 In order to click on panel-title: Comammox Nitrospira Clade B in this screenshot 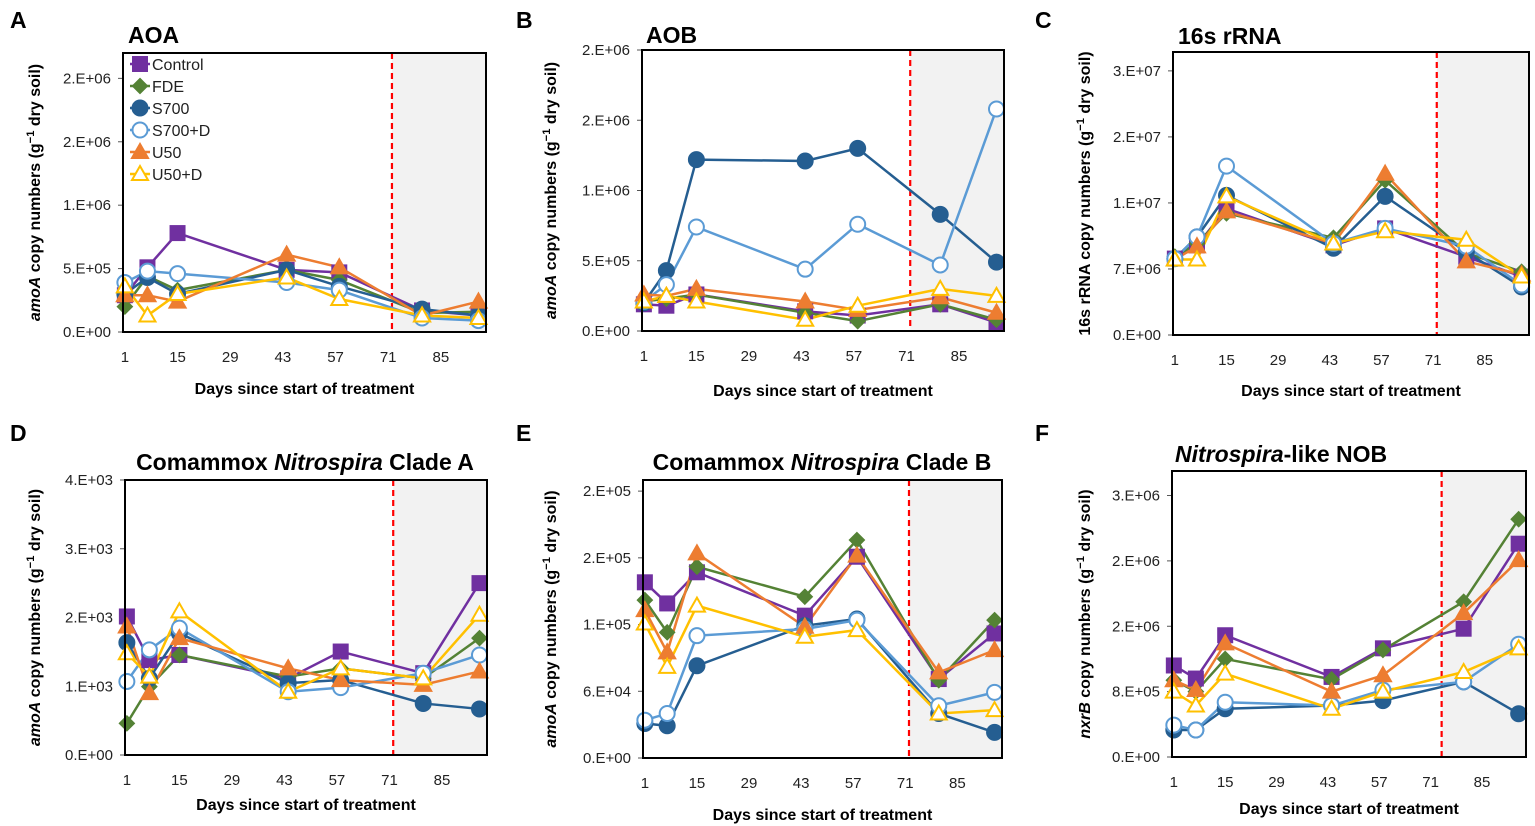, I will do `click(822, 462)`.